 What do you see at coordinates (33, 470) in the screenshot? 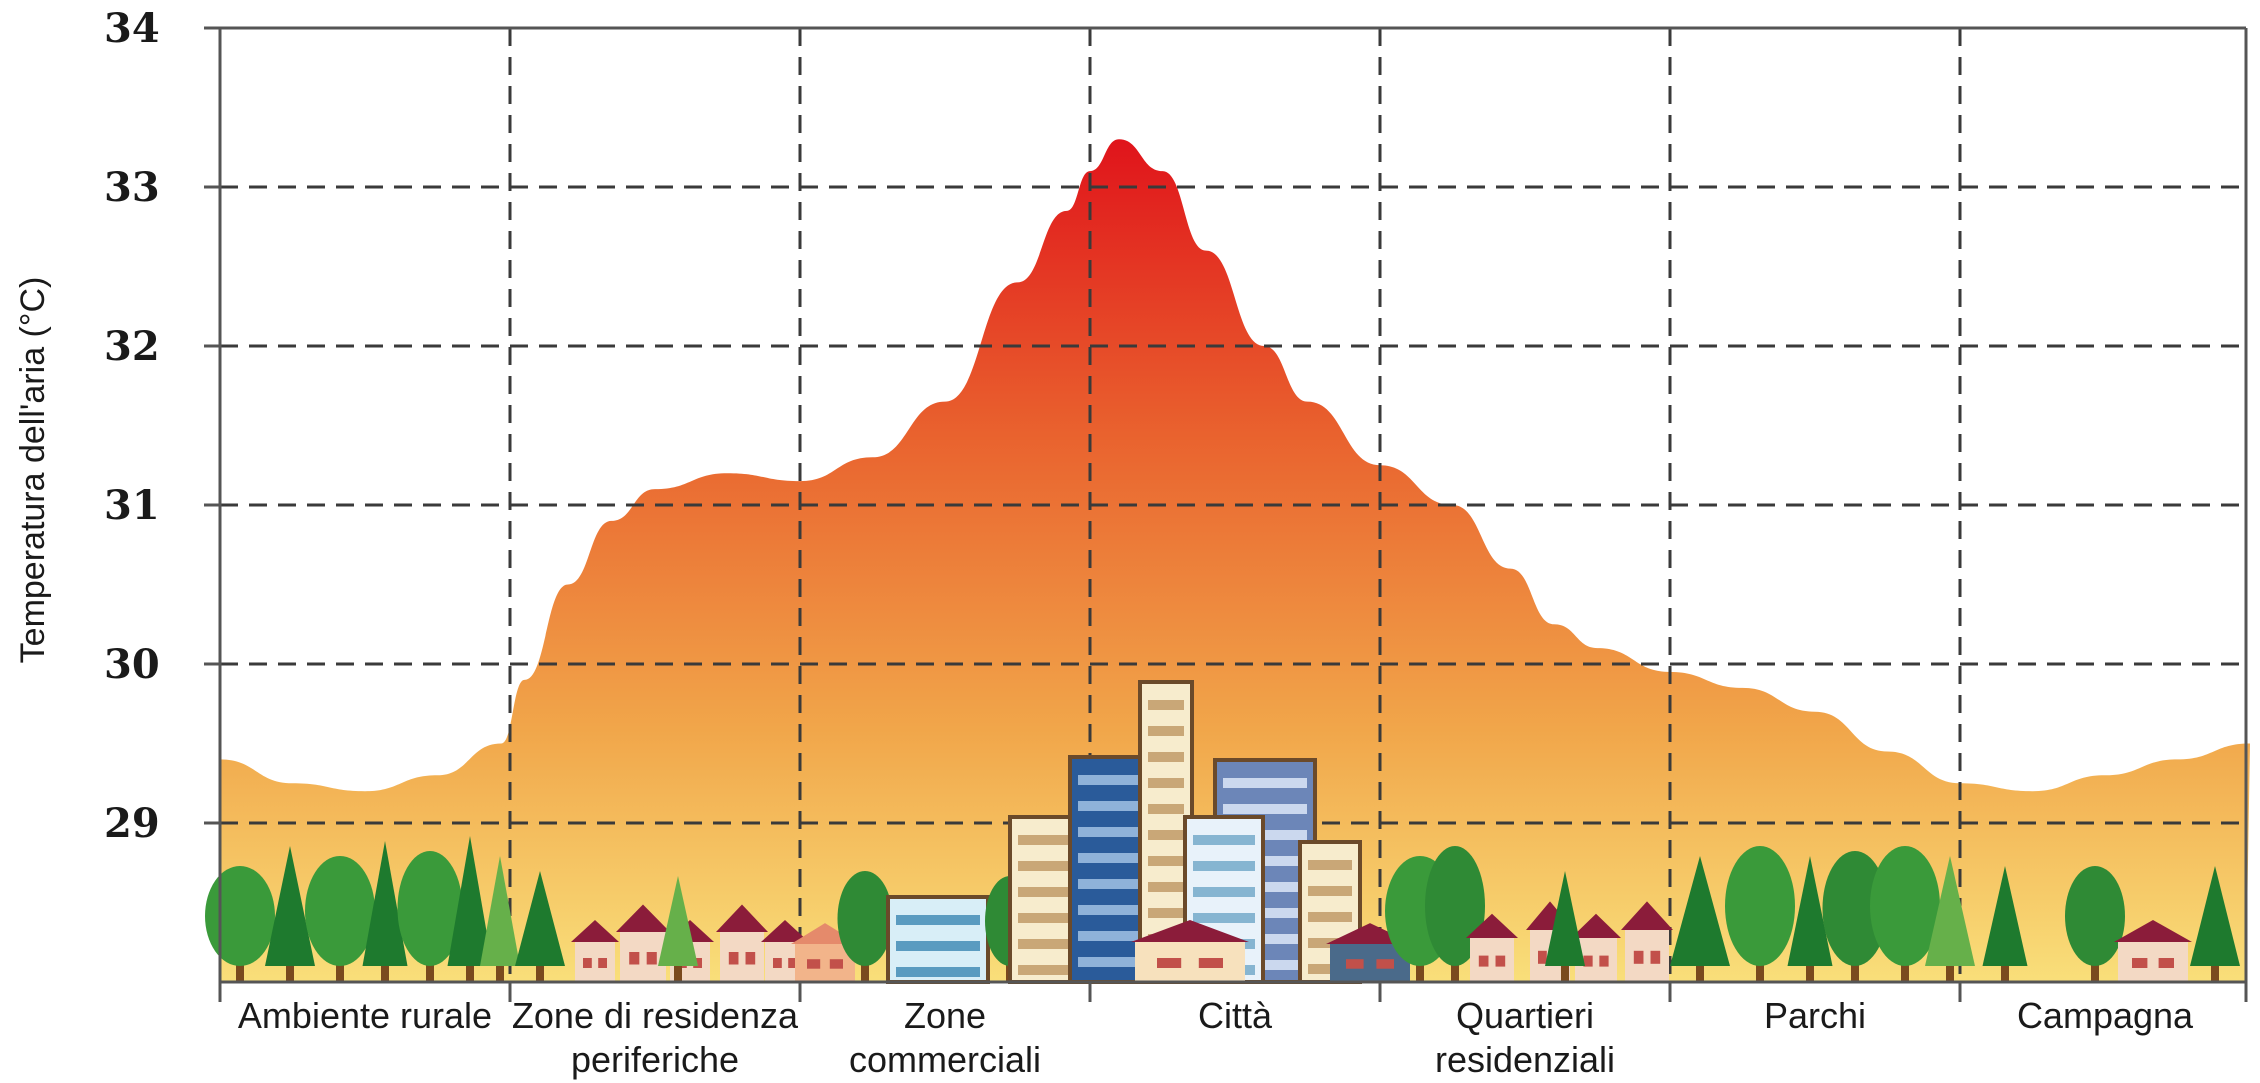
I see `y-axis-label: Temperatura dell'aria (°C)` at bounding box center [33, 470].